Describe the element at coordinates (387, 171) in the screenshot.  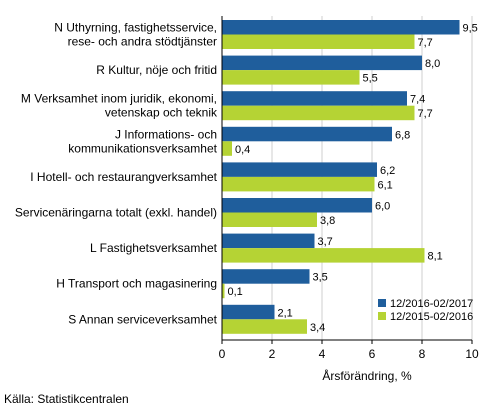
I see `data-label: 6,2` at that location.